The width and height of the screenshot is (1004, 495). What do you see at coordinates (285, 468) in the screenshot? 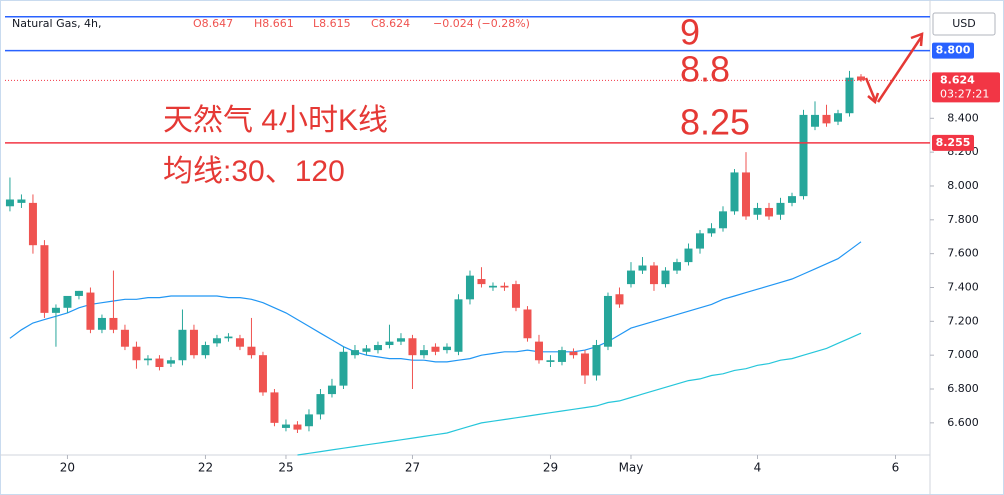
I see `x-tick-label: 25` at bounding box center [285, 468].